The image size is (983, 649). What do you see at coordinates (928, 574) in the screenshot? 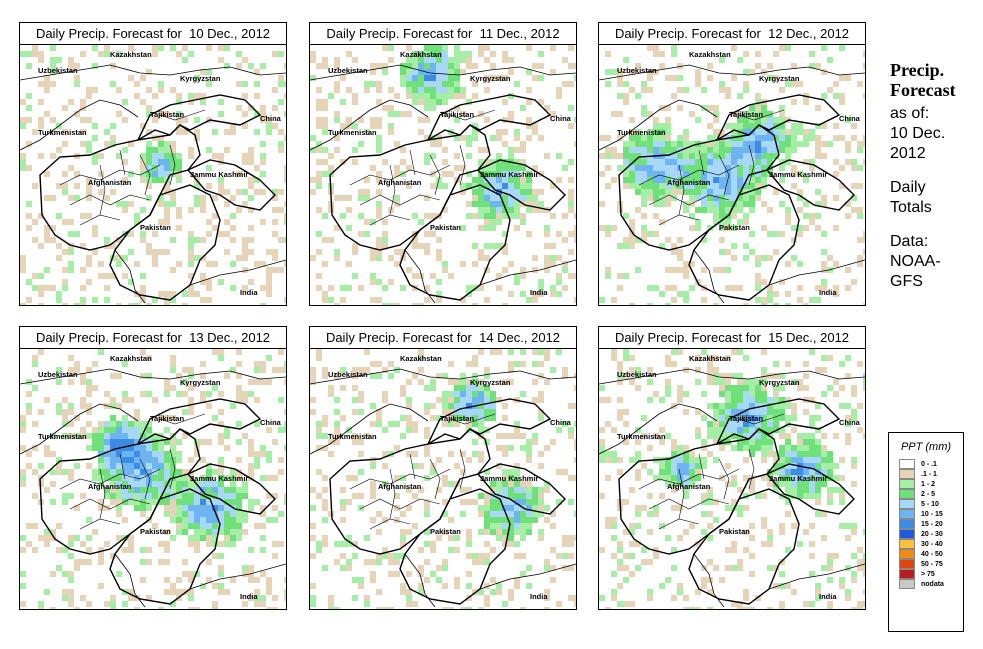
I see `legend-label: > 75` at bounding box center [928, 574].